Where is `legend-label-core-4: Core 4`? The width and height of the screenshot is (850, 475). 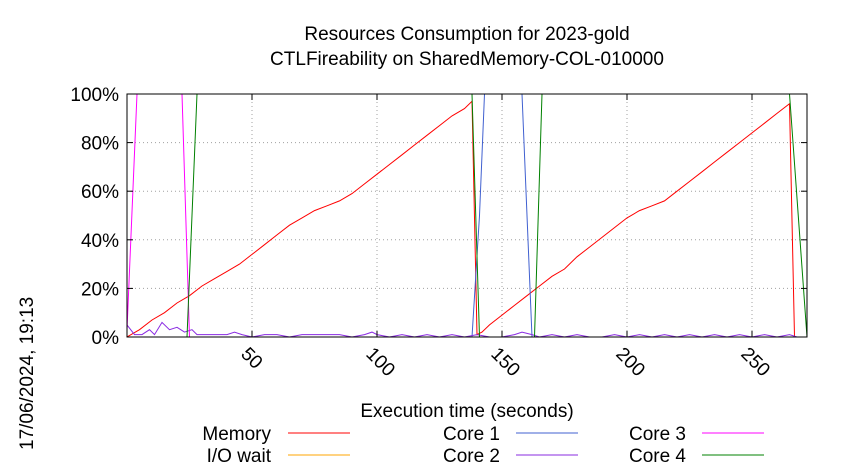
legend-label-core-4: Core 4 is located at coordinates (657, 456).